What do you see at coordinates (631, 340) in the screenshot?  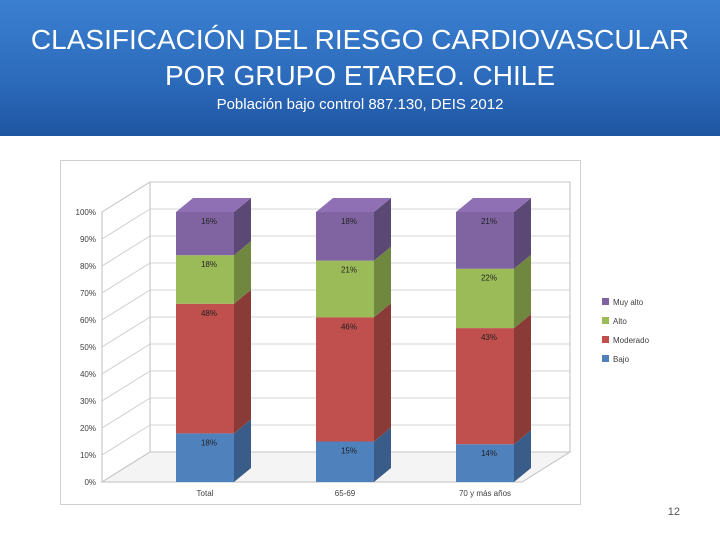 I see `legend-label: Moderado` at bounding box center [631, 340].